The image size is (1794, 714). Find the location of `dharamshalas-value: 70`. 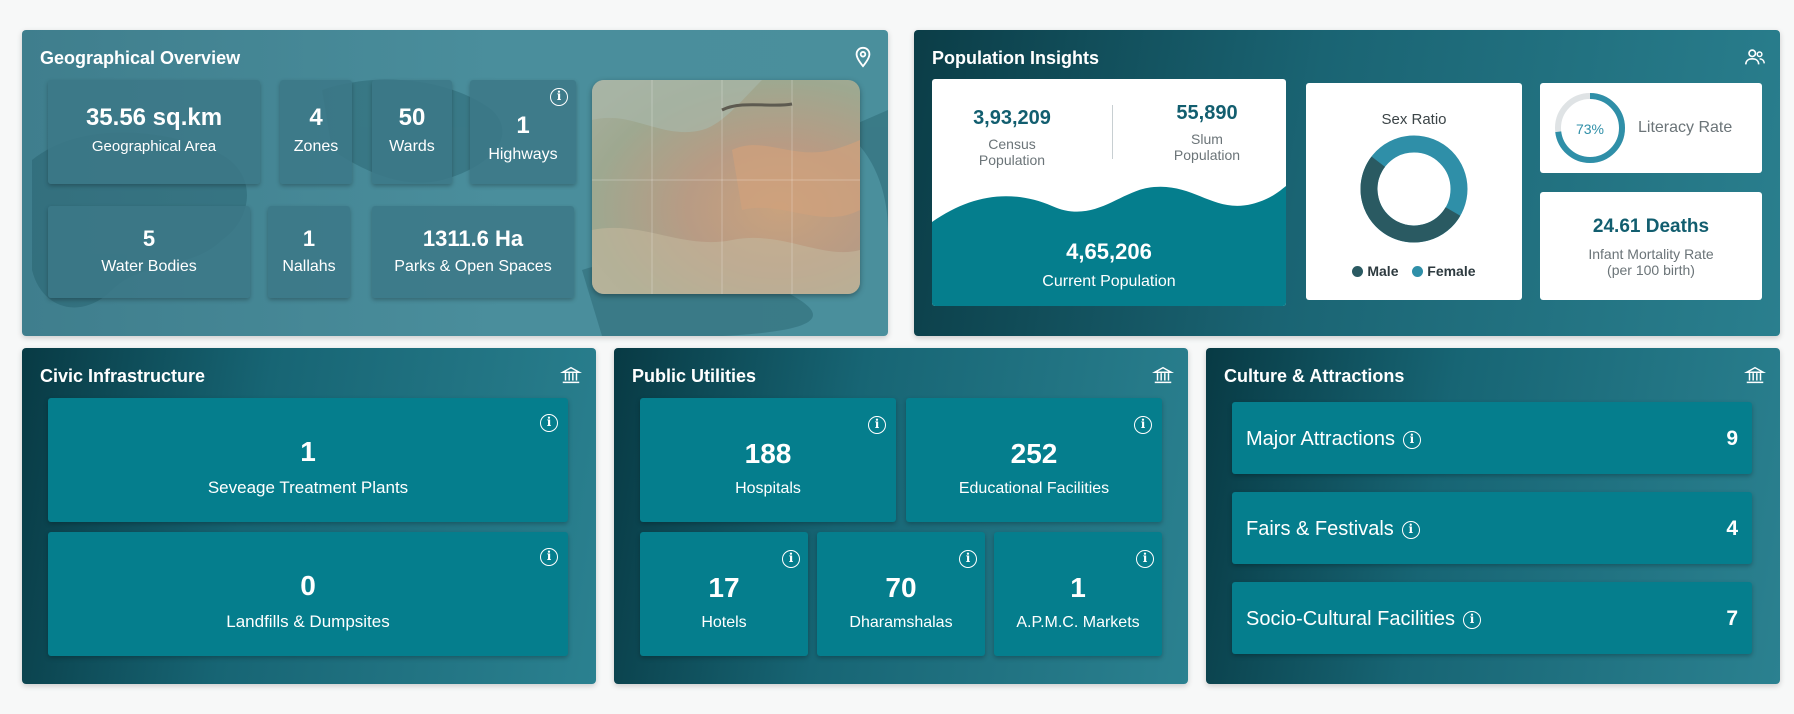

dharamshalas-value: 70 is located at coordinates (901, 587).